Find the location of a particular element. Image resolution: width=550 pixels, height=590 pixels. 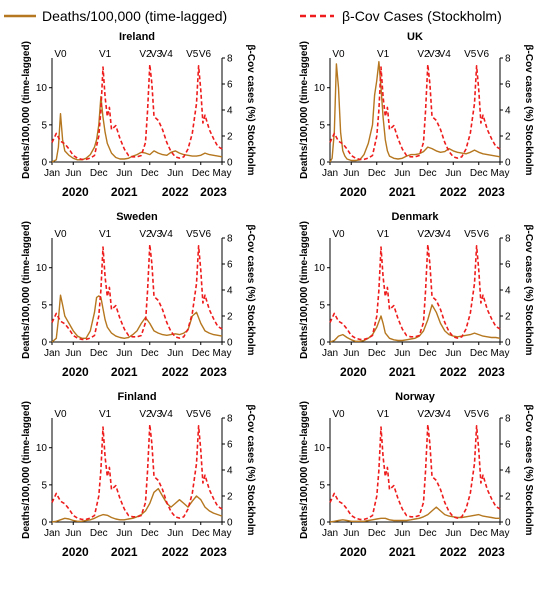

right-tick-label: 4 is located at coordinates (230, 111).